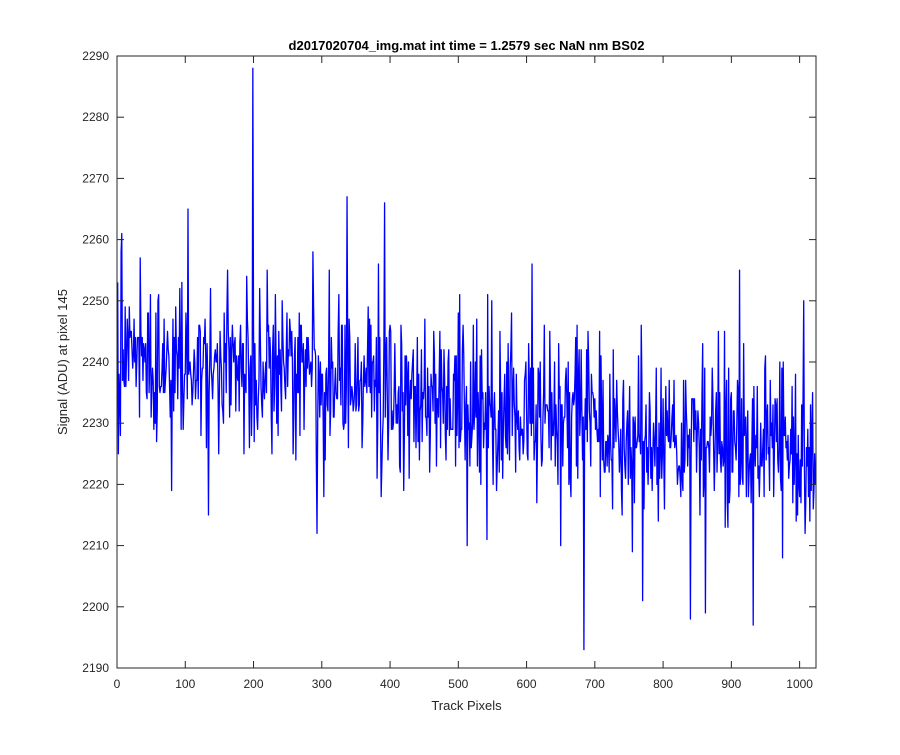  Describe the element at coordinates (95, 607) in the screenshot. I see `y-tick-label: 2200` at that location.